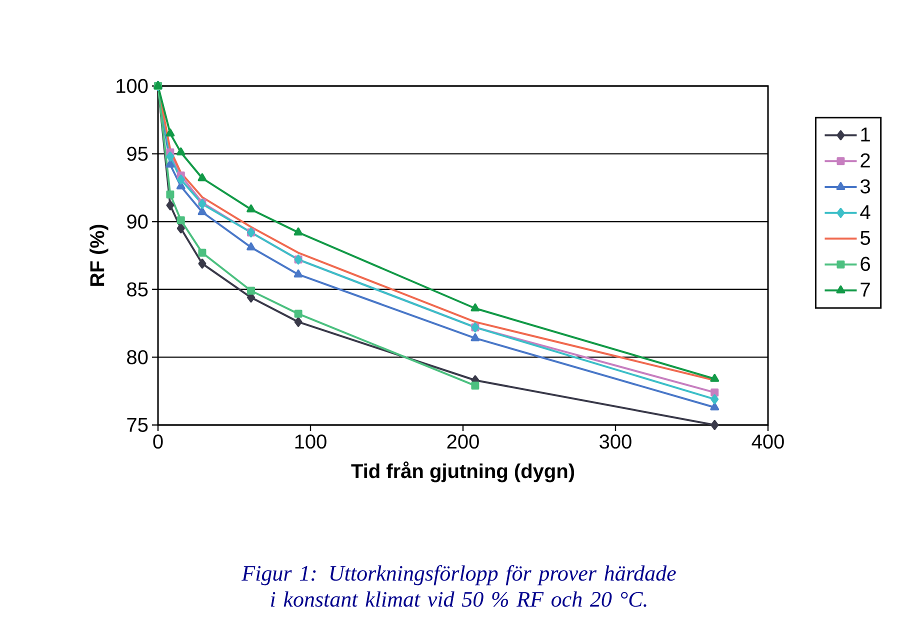  What do you see at coordinates (137, 221) in the screenshot?
I see `y-tick-label: 90` at bounding box center [137, 221].